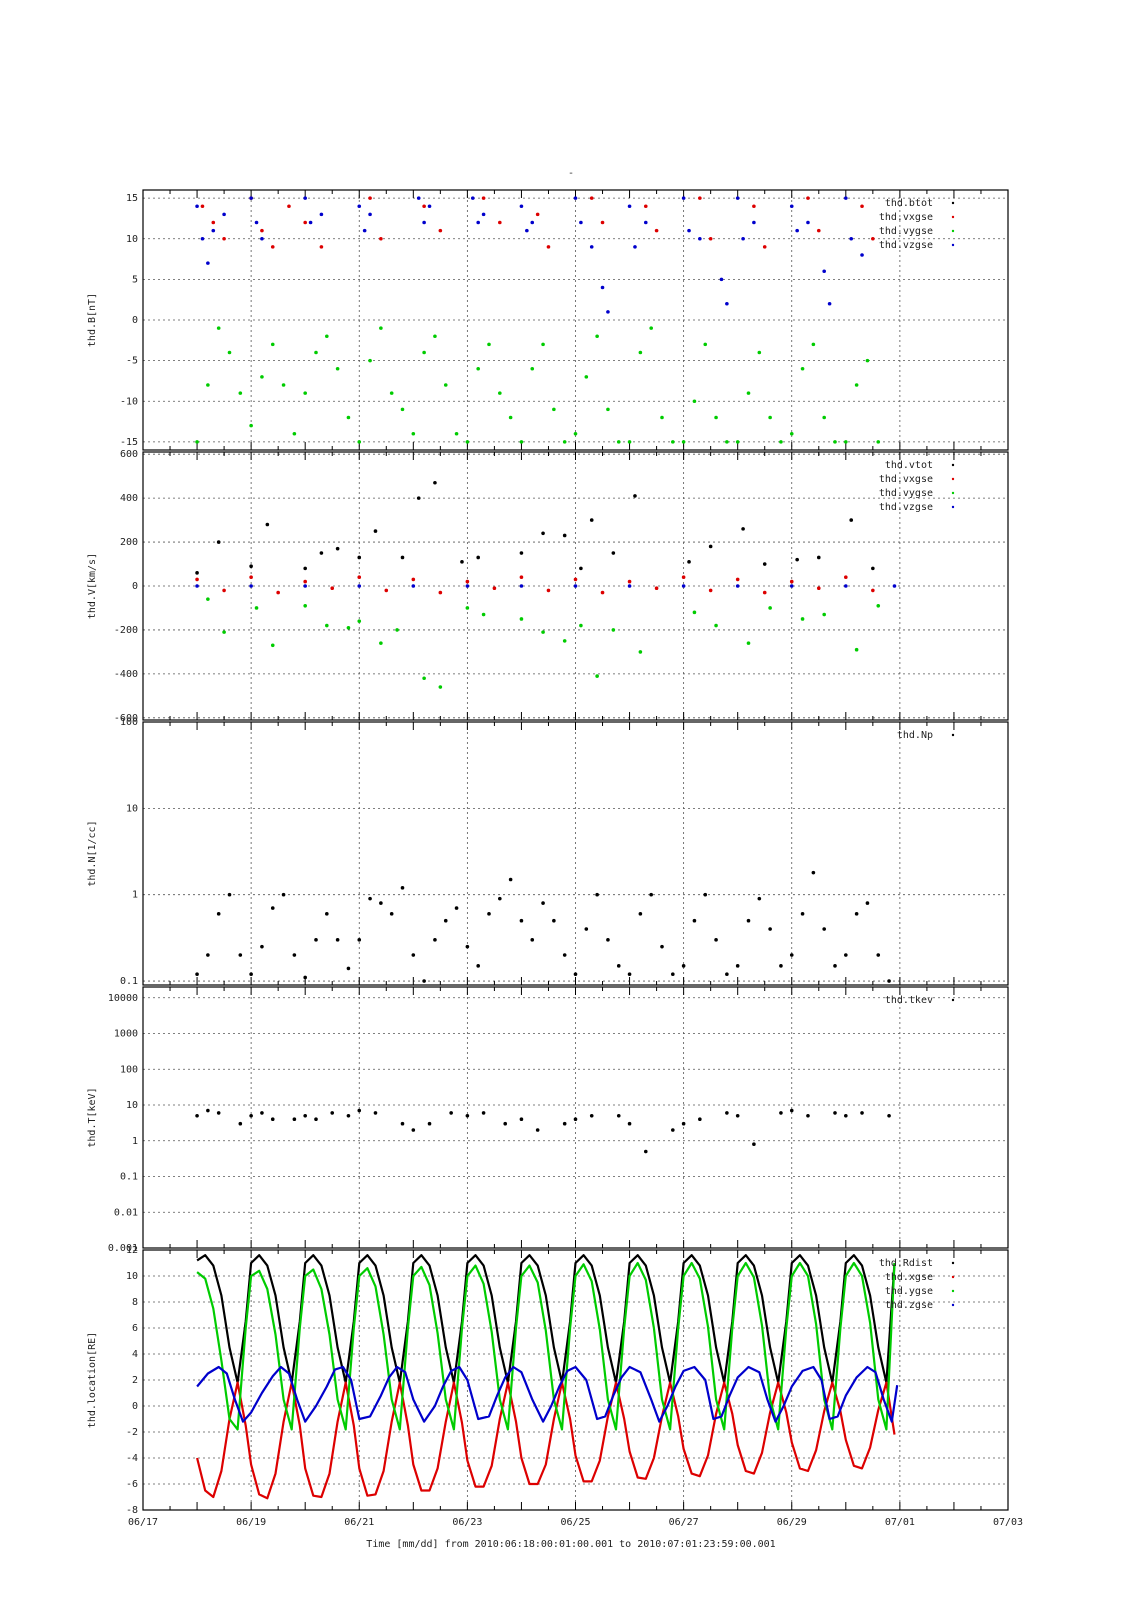 Image resolution: width=1131 pixels, height=1600 pixels. What do you see at coordinates (132, 1458) in the screenshot?
I see `y-tick-label: -4` at bounding box center [132, 1458].